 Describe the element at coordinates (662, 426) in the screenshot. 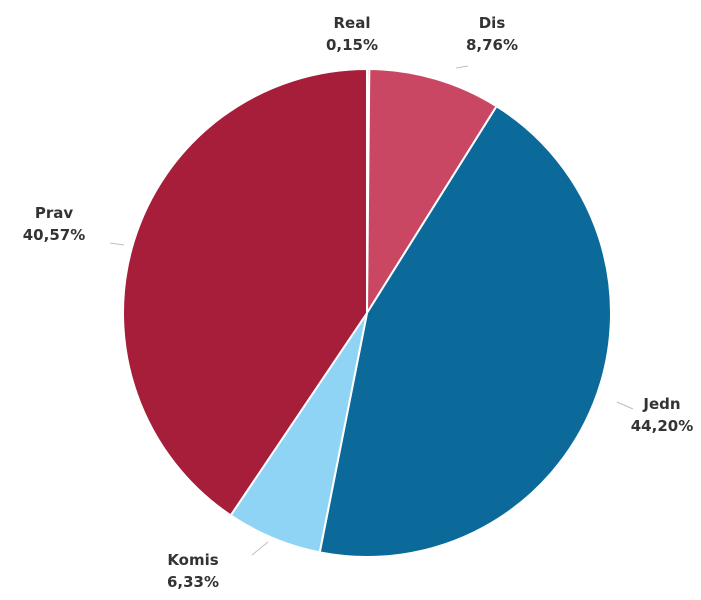

I see `data-label-value-jedn: 44,20%` at that location.